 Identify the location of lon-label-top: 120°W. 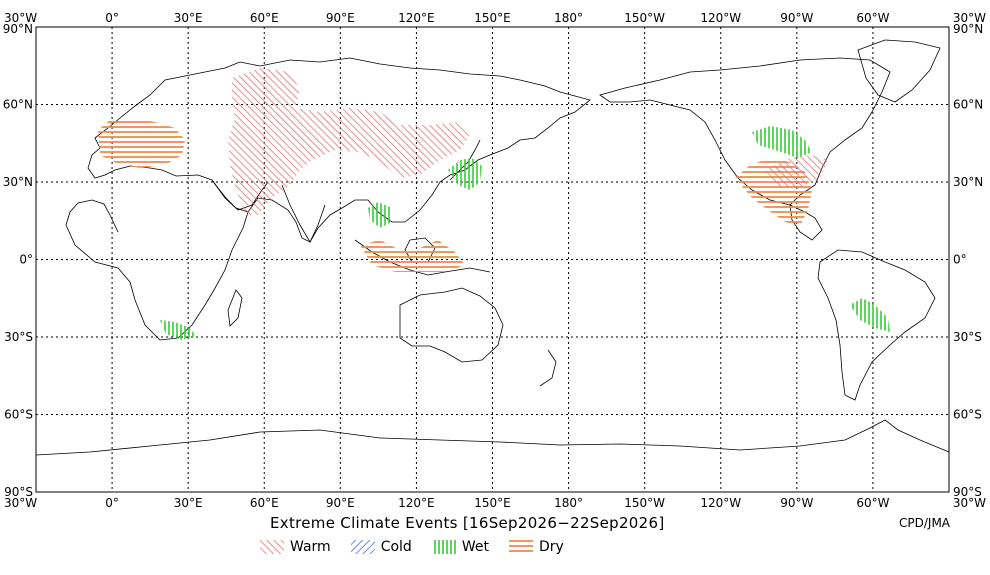
(720, 18).